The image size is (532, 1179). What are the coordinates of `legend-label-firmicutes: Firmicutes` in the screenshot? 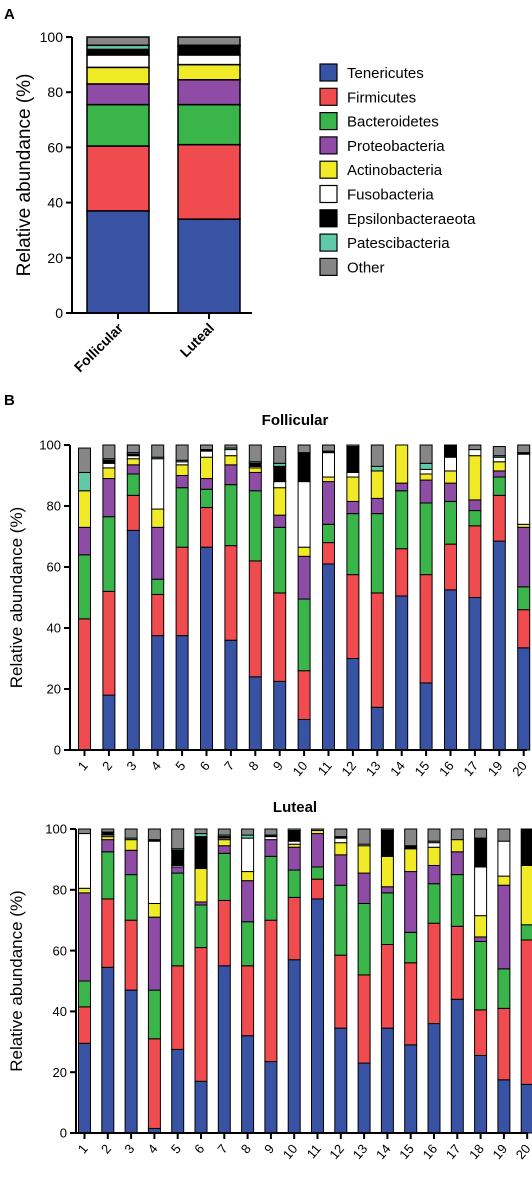 It's located at (381, 97).